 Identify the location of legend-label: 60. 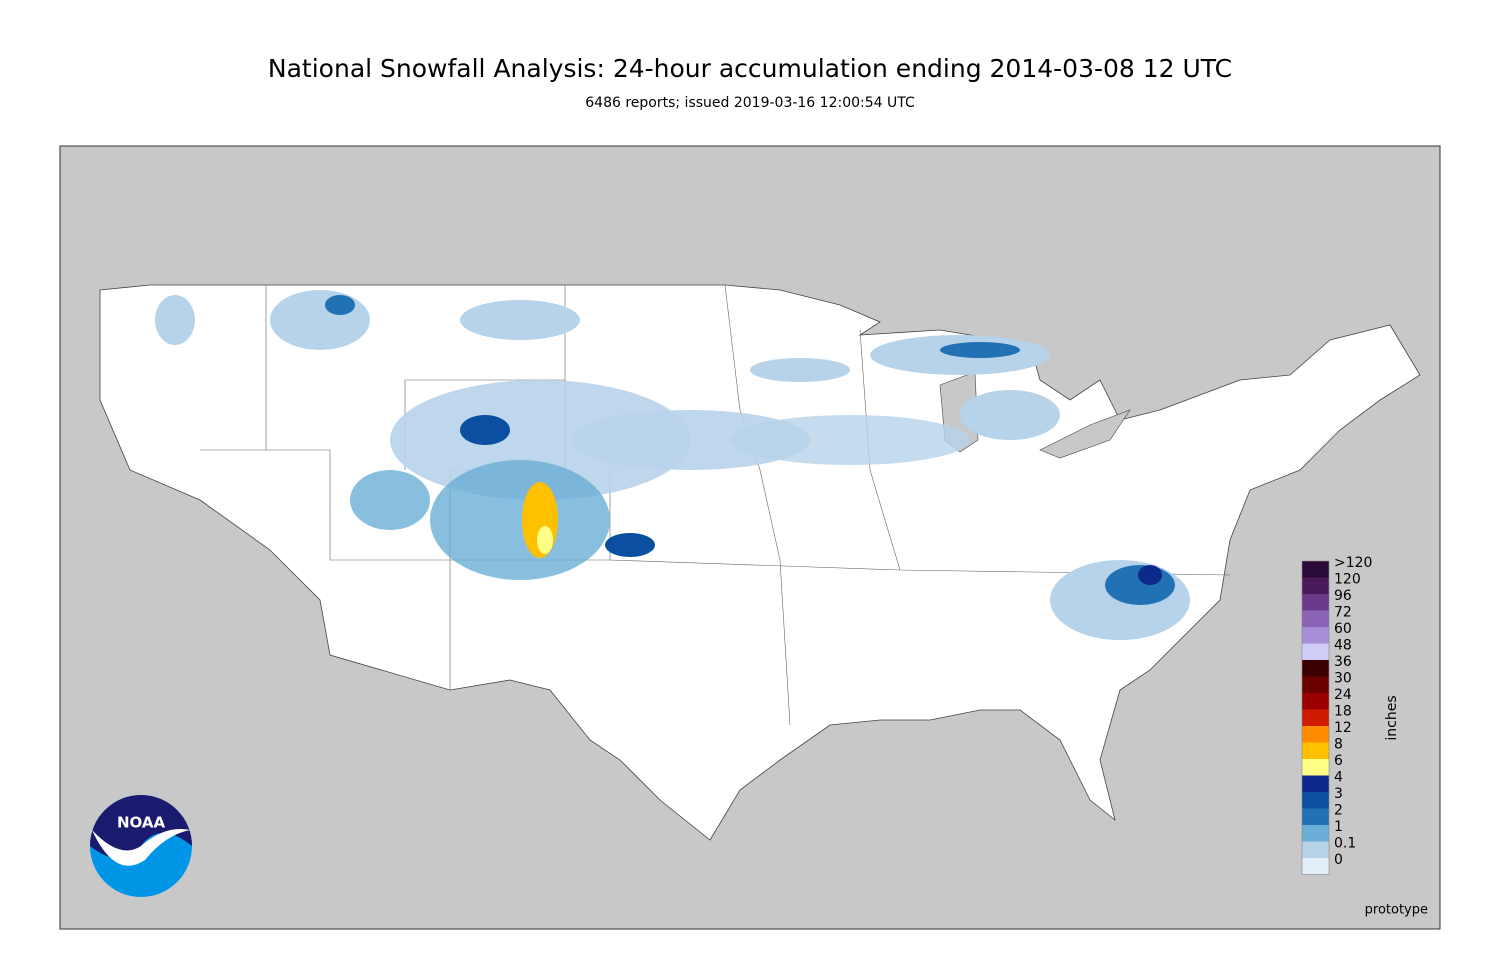
(1343, 629).